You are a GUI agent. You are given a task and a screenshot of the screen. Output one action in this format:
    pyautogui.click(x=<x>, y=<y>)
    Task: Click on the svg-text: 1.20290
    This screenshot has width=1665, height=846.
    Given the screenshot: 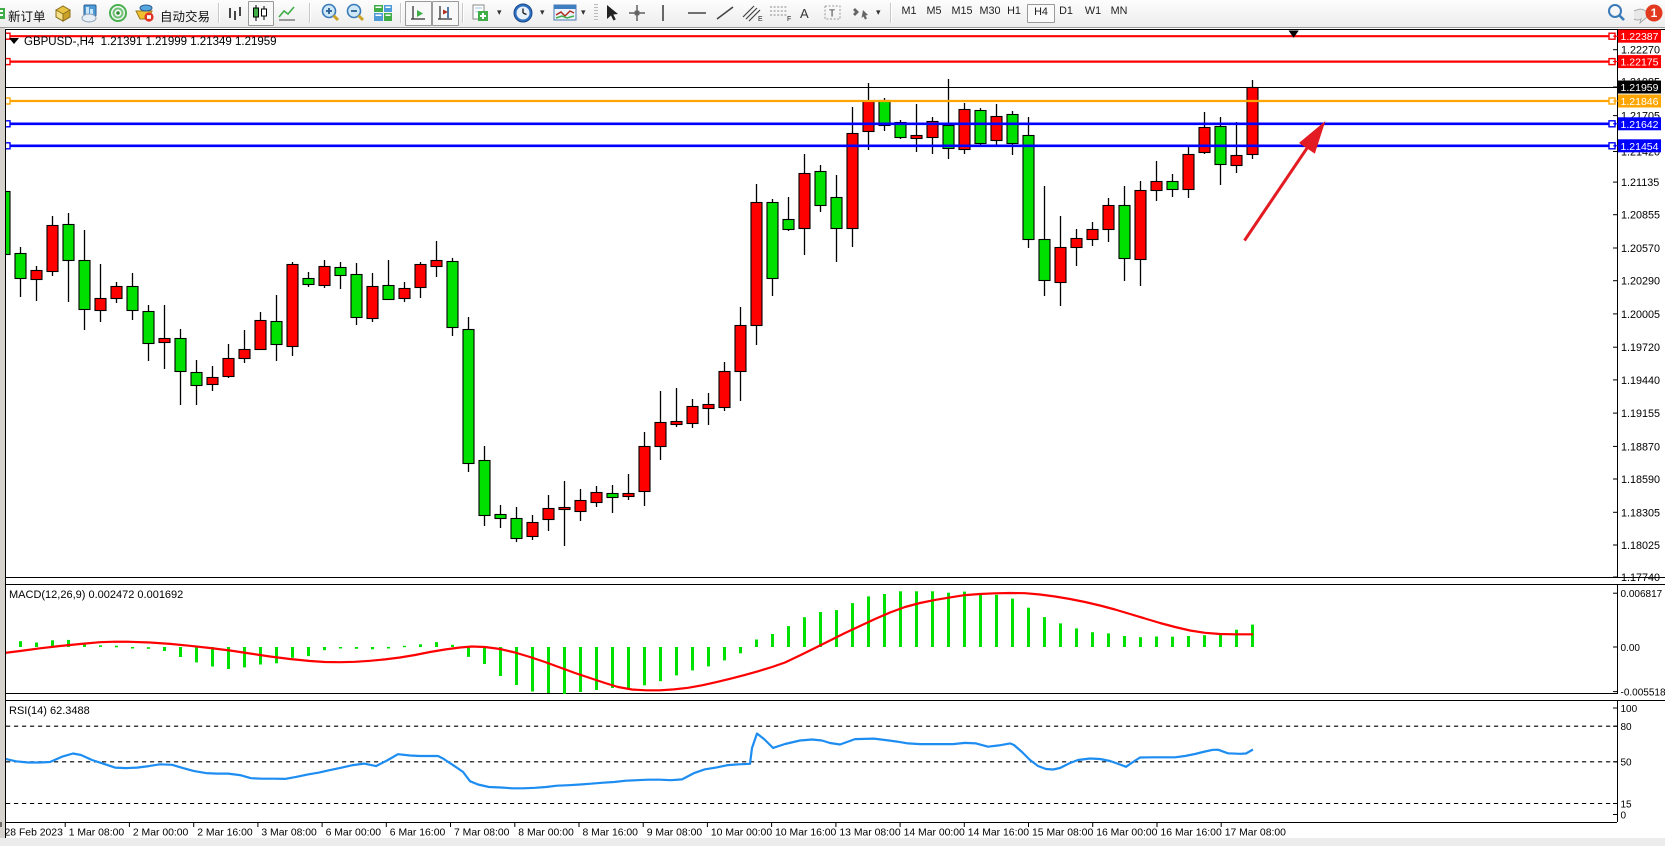 What is the action you would take?
    pyautogui.click(x=1640, y=282)
    